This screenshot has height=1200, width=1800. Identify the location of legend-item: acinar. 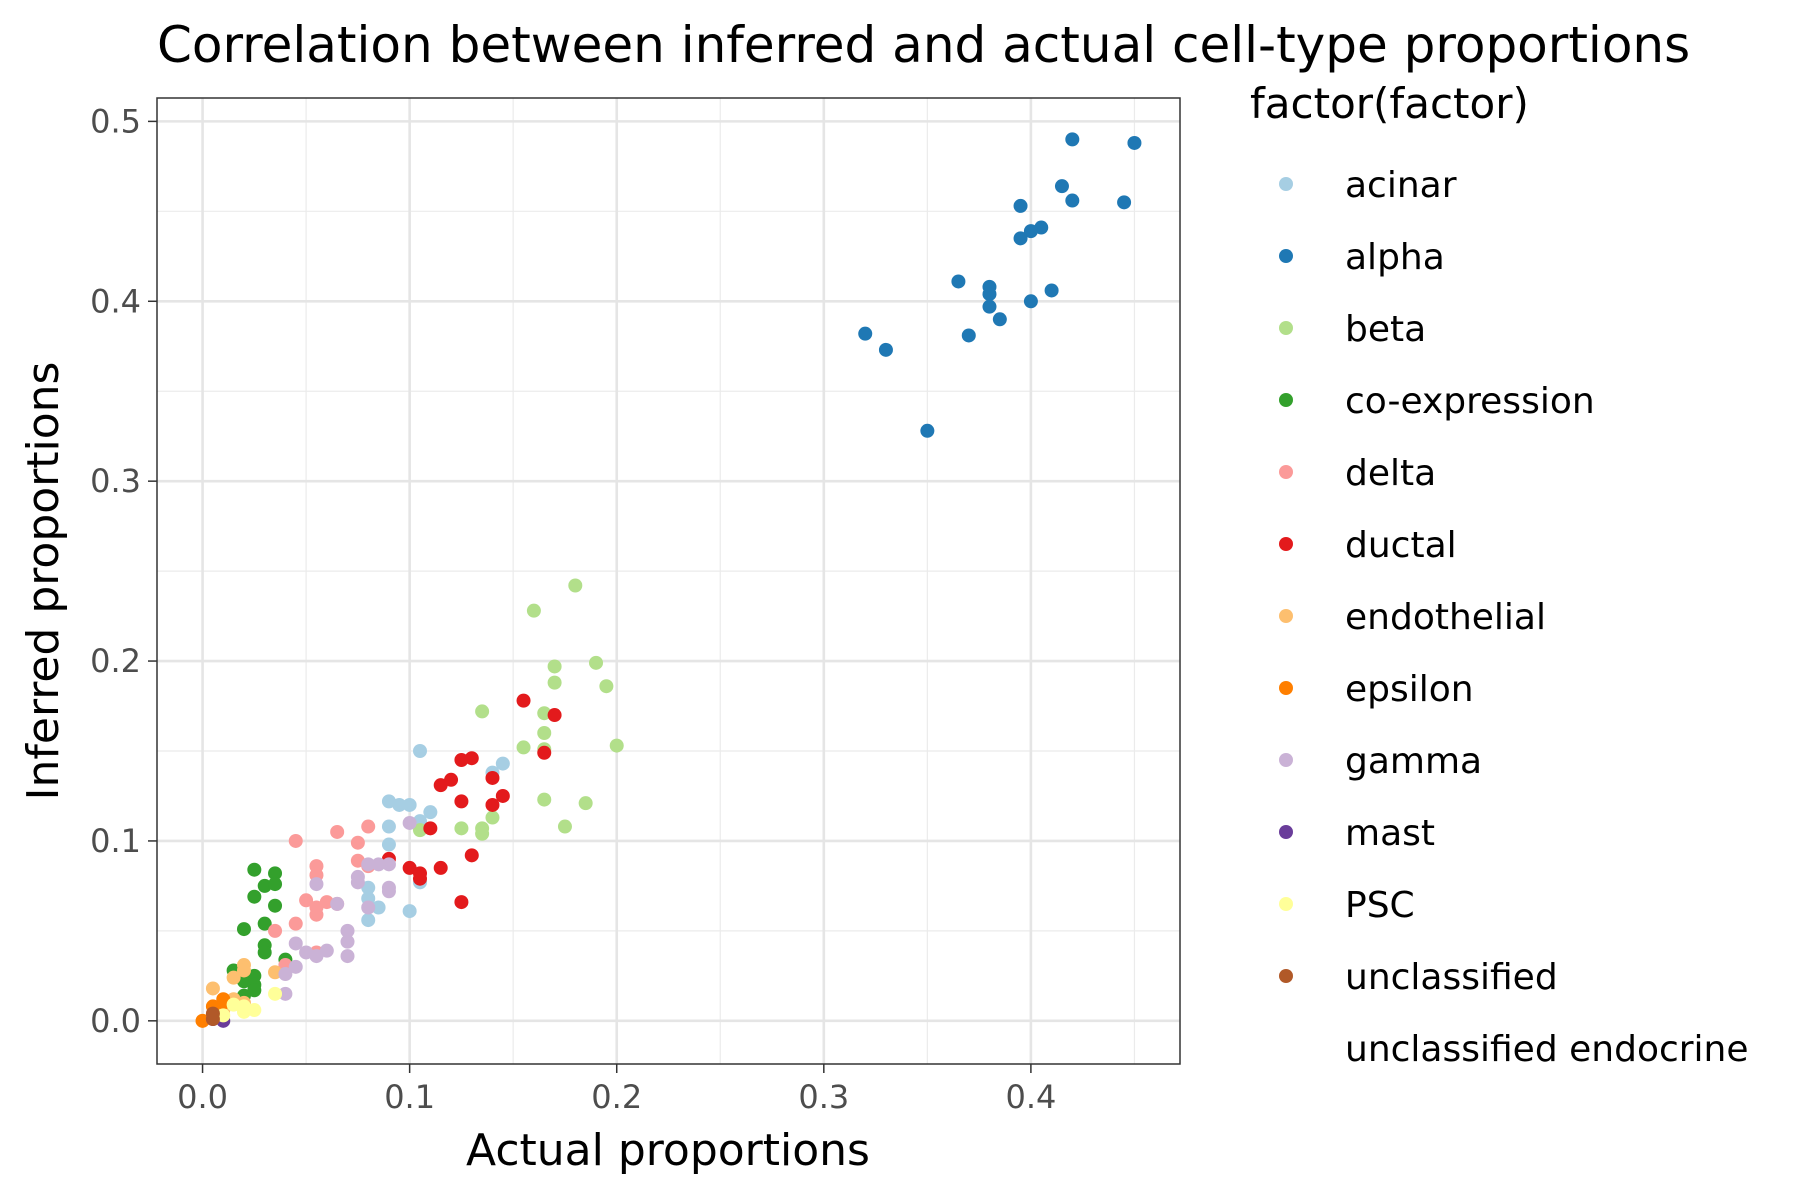
(1368, 185).